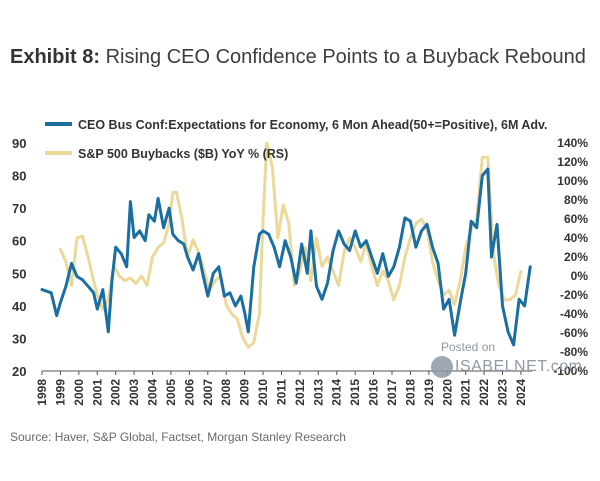 The image size is (600, 481). Describe the element at coordinates (355, 392) in the screenshot. I see `x-tick-label: 2015` at that location.